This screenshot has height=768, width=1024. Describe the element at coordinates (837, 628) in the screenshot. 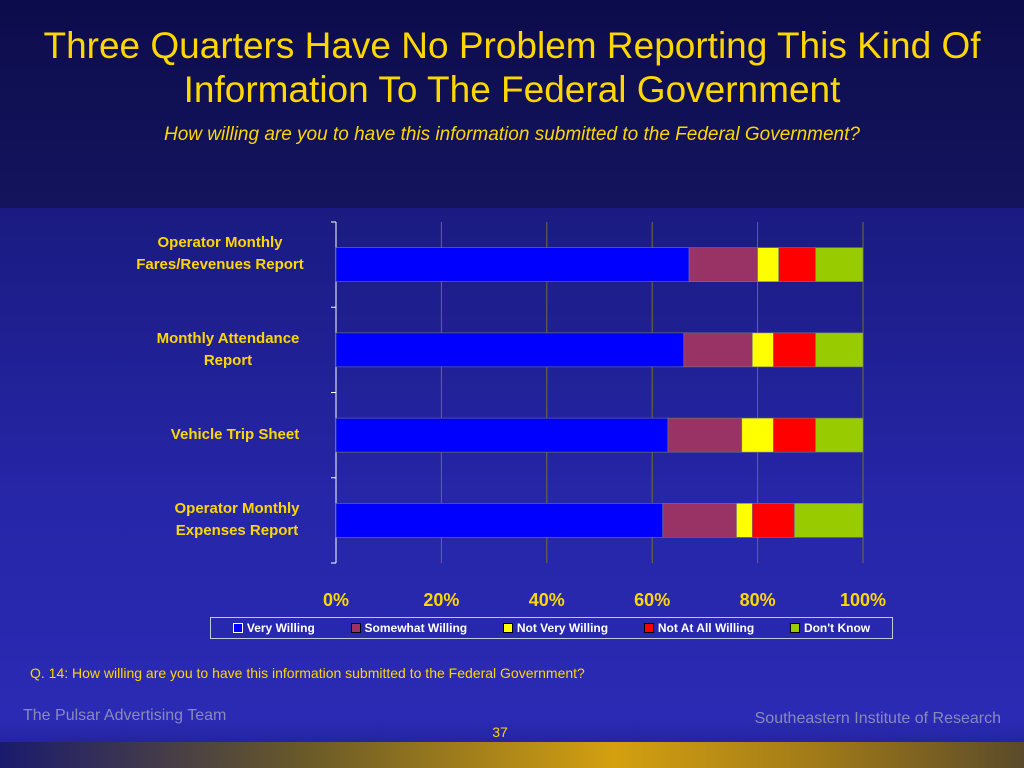

I see `legend-label-dont-know: Don't Know` at that location.